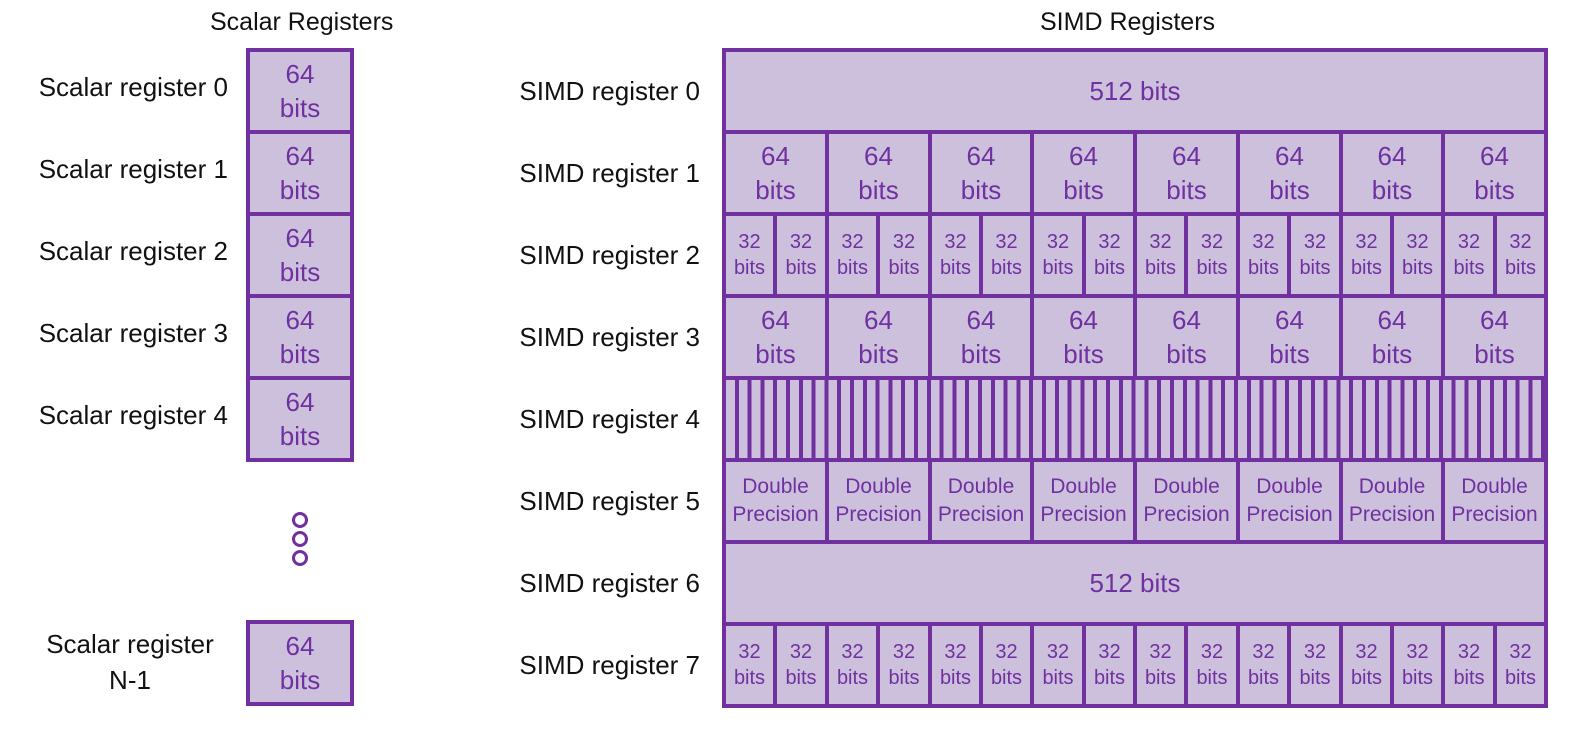  Describe the element at coordinates (775, 337) in the screenshot. I see `simd-register-3-lane-0: 64 bits` at that location.